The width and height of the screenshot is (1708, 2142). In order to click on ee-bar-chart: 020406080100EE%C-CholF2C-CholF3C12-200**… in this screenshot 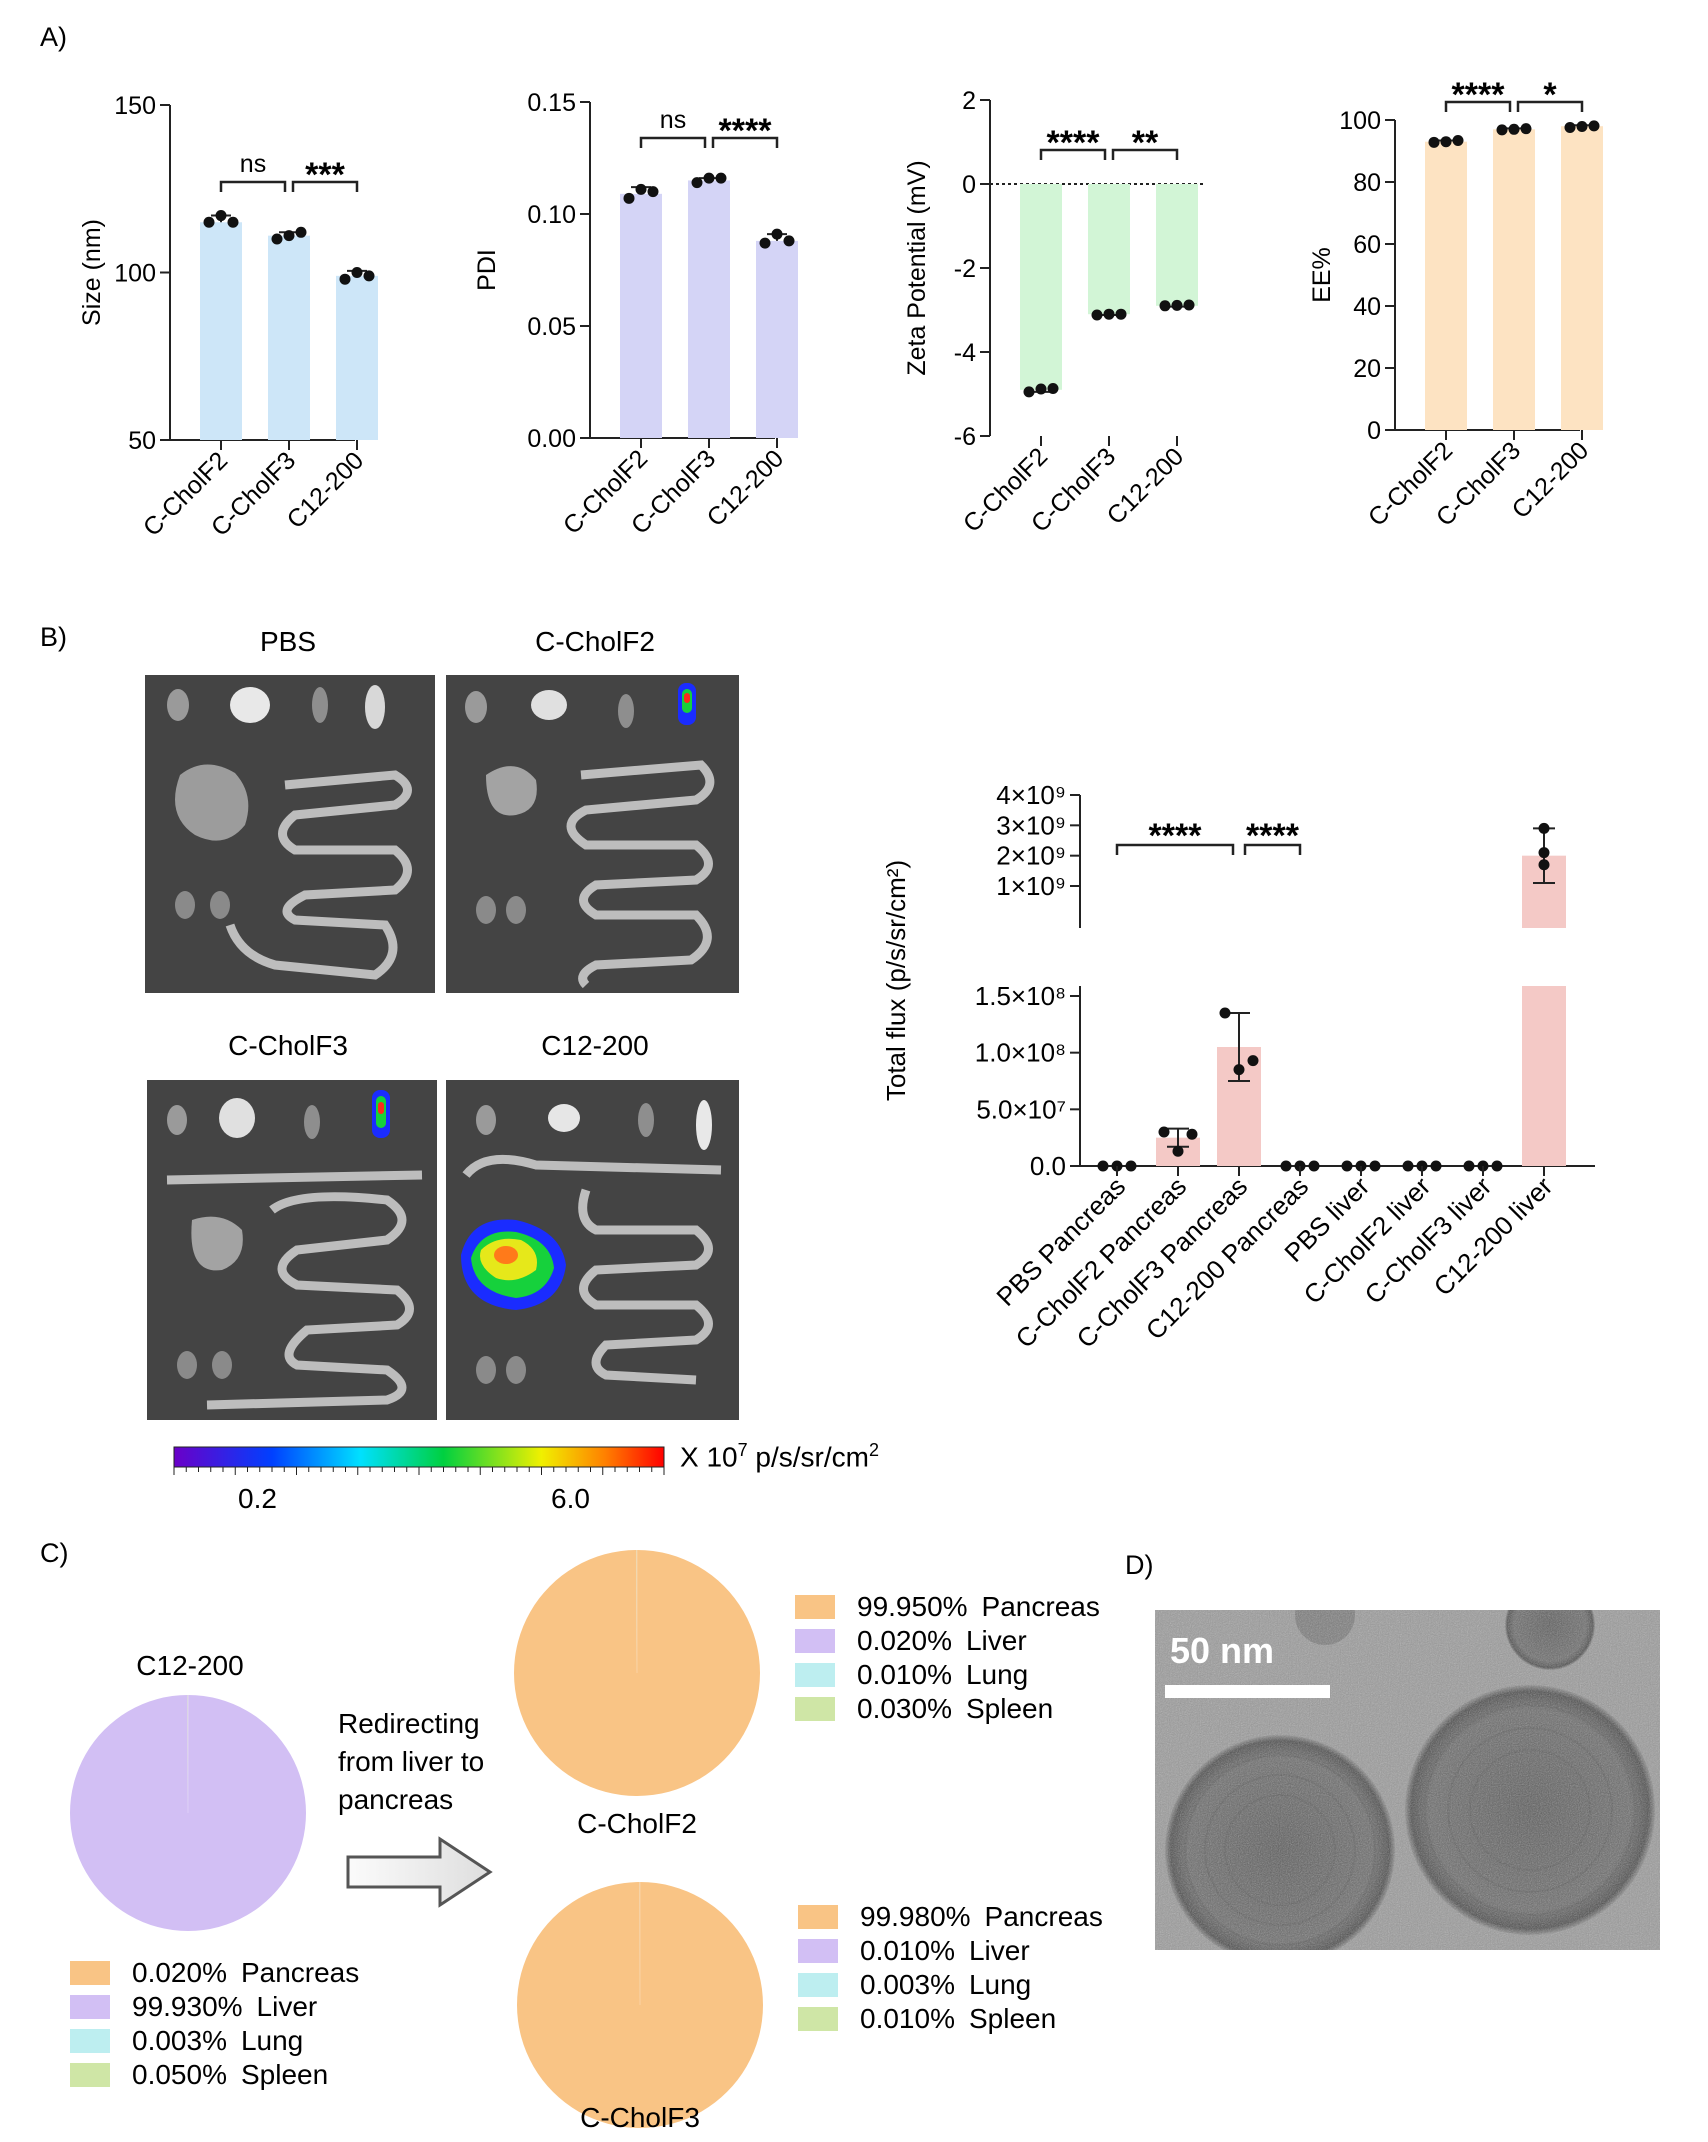, I will do `click(1455, 306)`.